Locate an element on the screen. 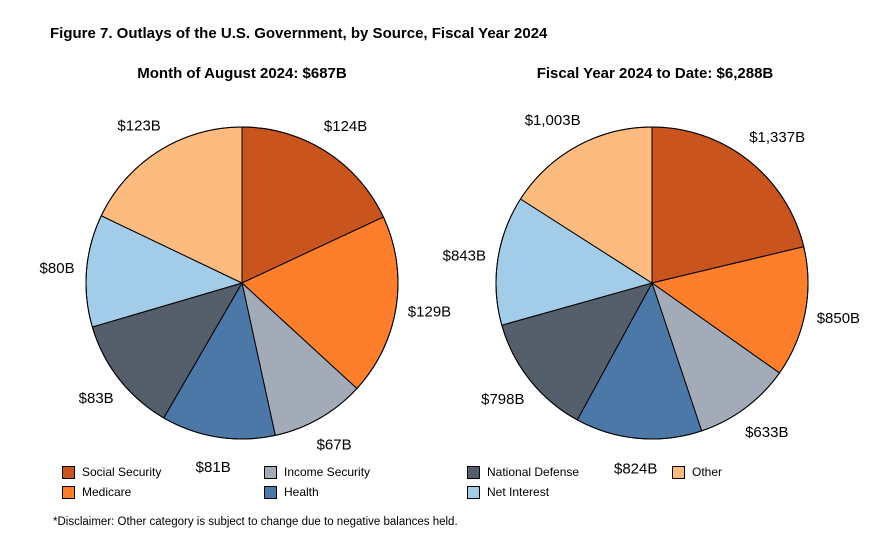 The image size is (885, 544). legend-label: Income Security is located at coordinates (327, 472).